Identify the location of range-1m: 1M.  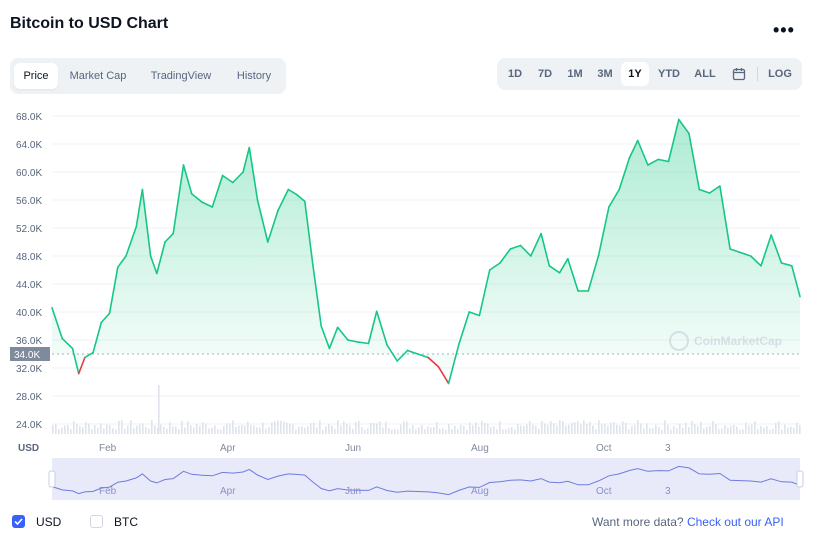
(575, 74).